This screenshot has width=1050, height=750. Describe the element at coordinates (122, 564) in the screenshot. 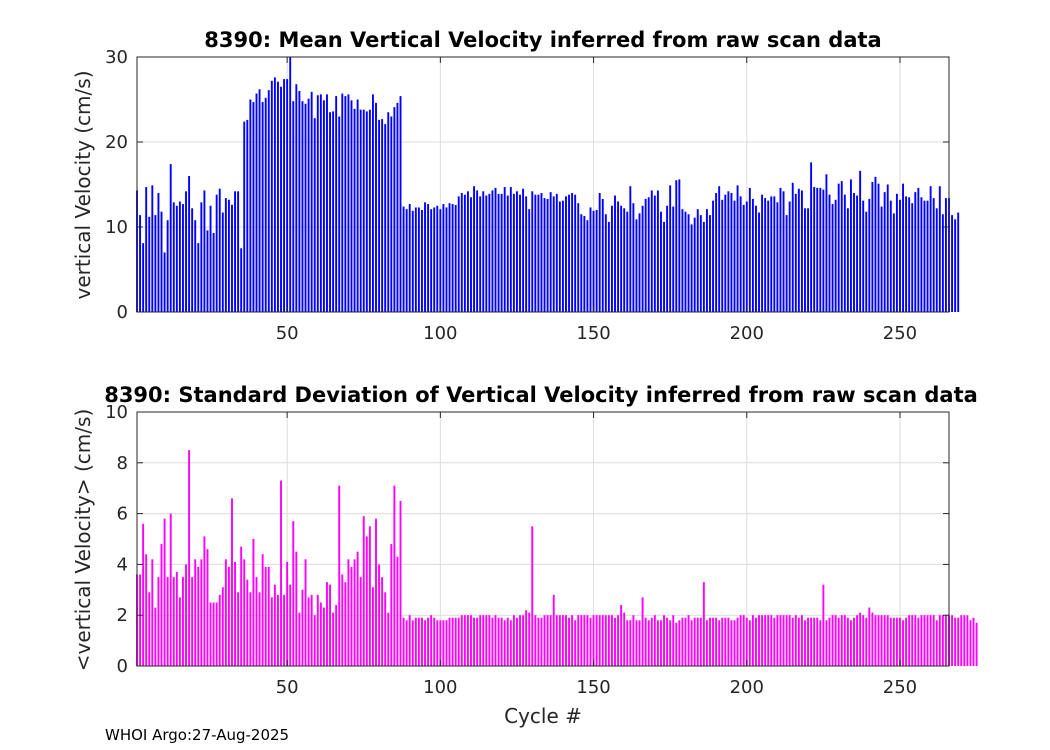

I see `y-tick-label: 4` at that location.